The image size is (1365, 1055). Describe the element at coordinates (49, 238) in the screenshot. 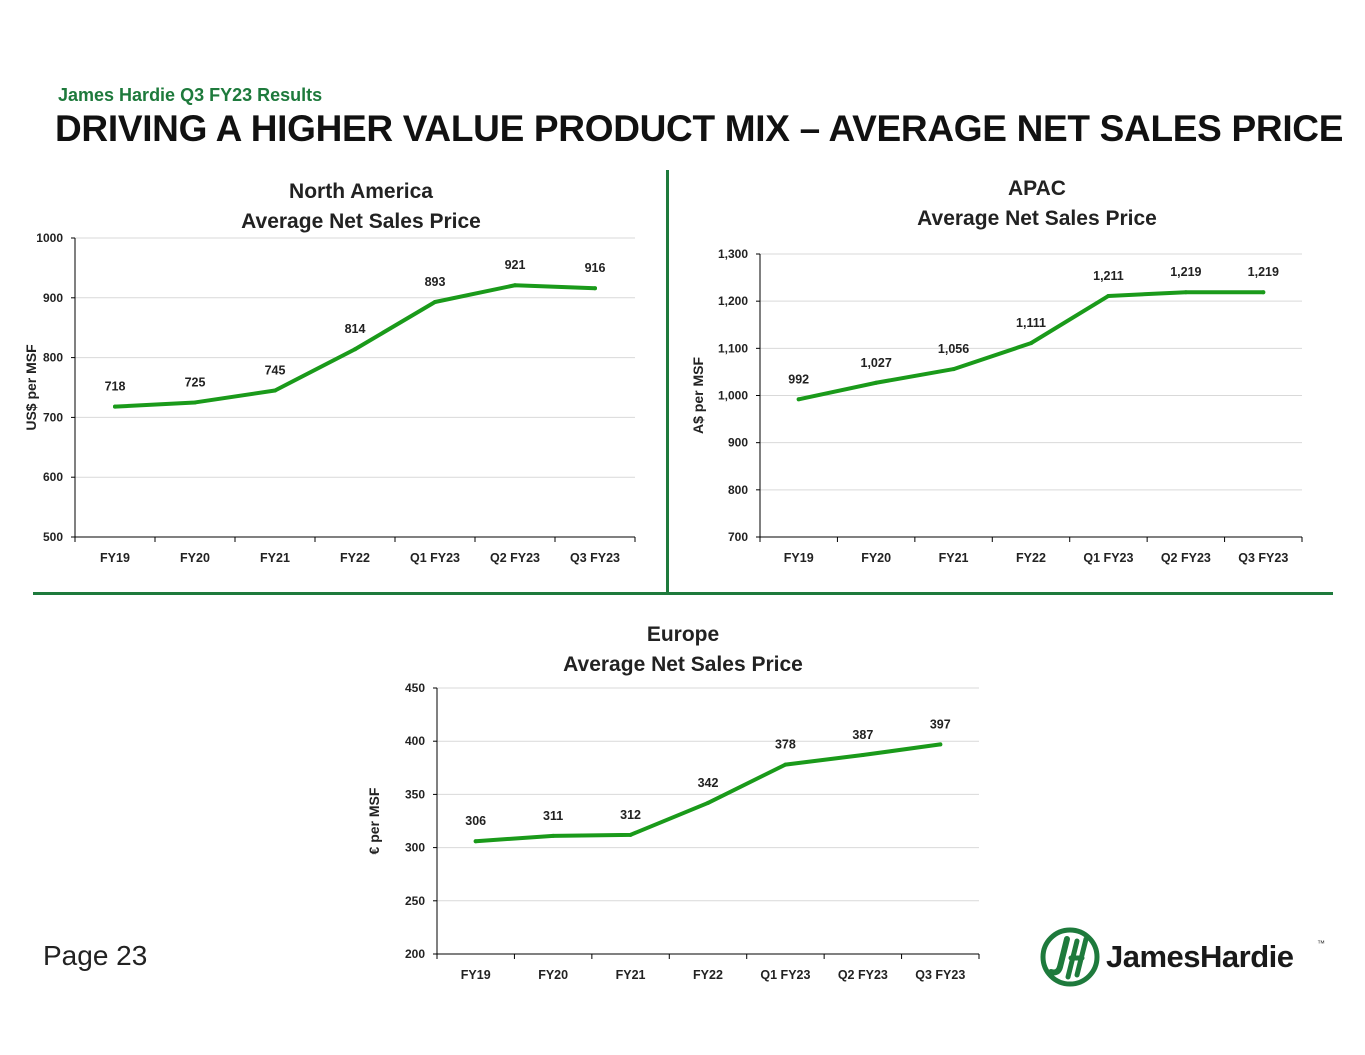

I see `y-tick-label: 1000` at that location.